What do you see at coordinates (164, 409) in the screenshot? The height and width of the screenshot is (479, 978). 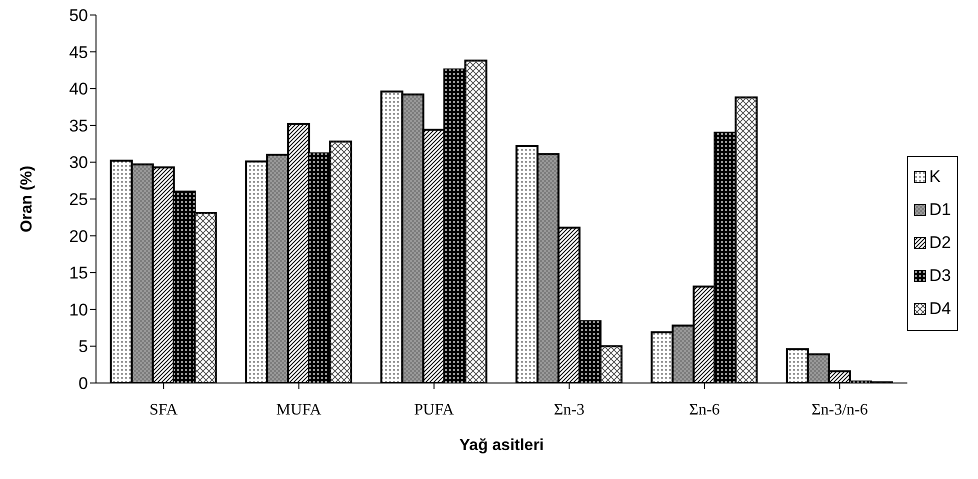 I see `x-tick-label: SFA` at bounding box center [164, 409].